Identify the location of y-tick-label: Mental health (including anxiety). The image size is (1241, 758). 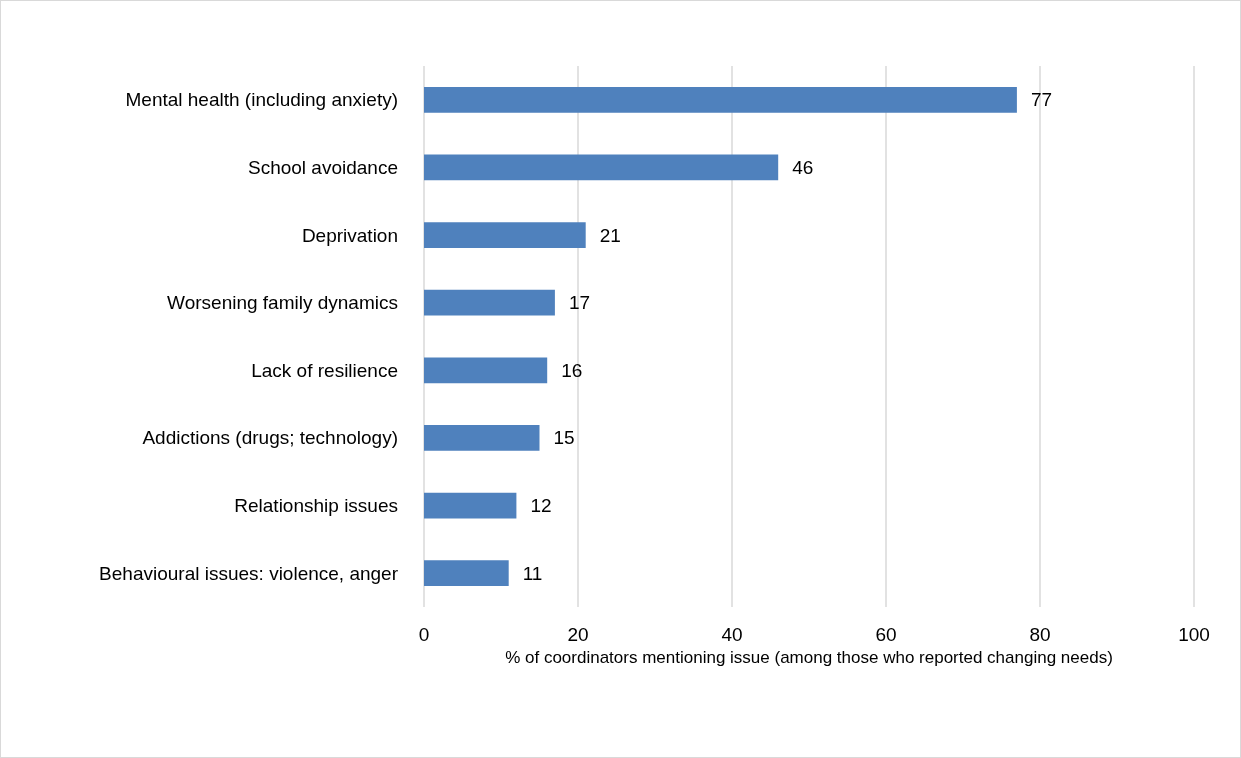
(261, 100).